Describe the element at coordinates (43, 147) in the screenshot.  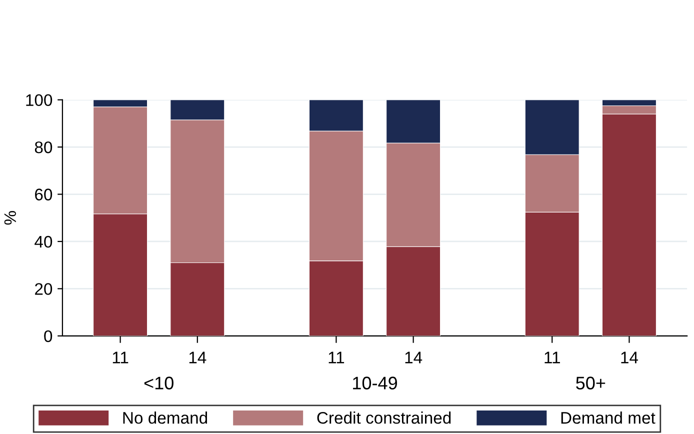
I see `y-tick-label: 80` at that location.